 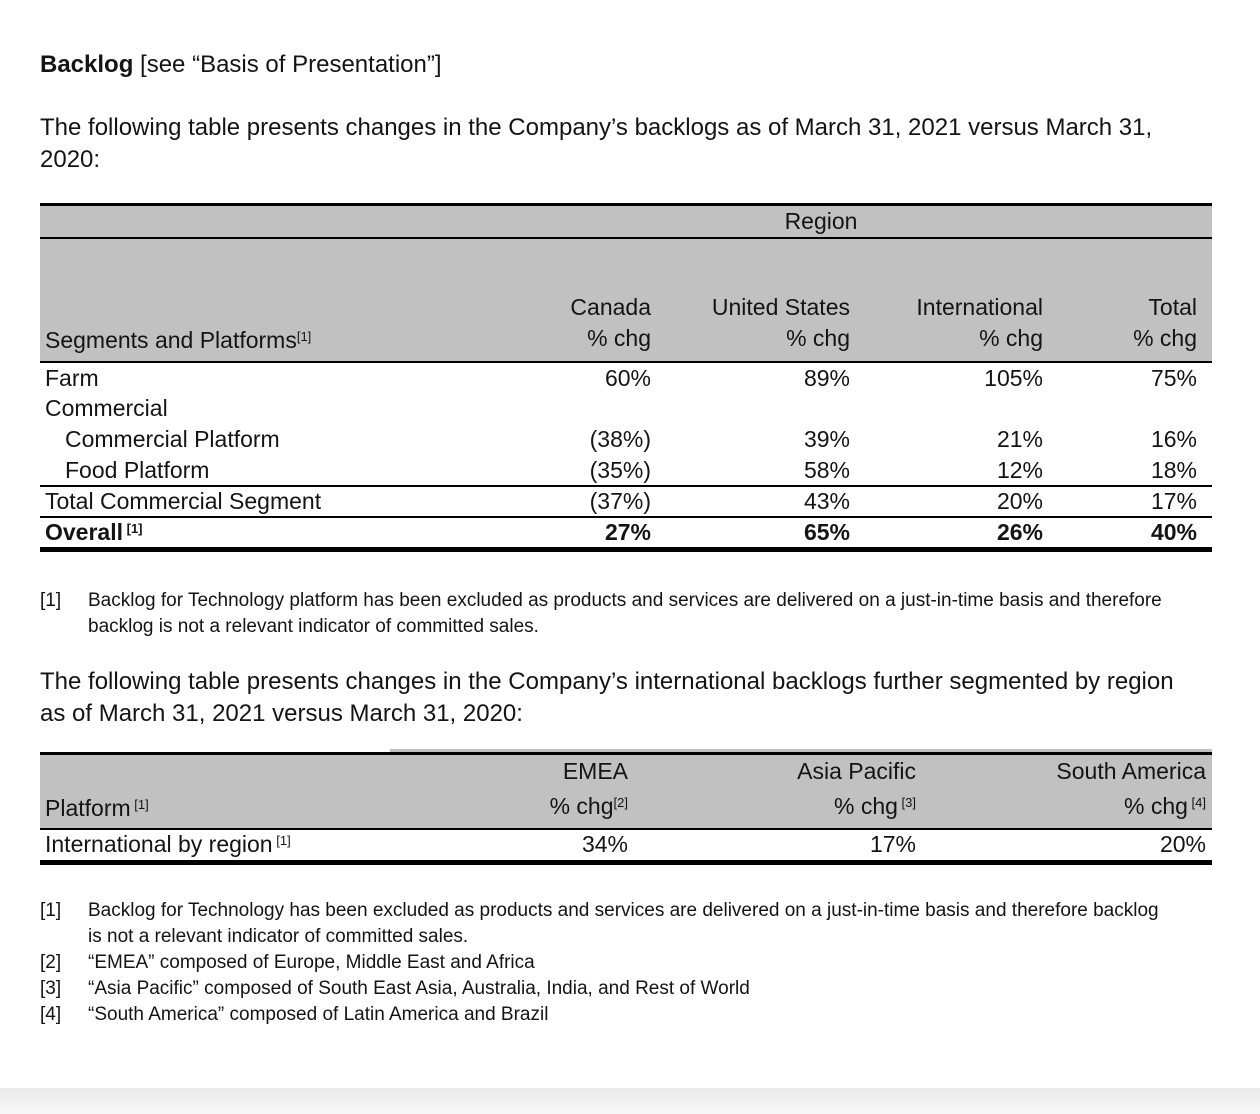 I want to click on row-header-cell: Segments and Platforms[1], so click(x=235, y=300).